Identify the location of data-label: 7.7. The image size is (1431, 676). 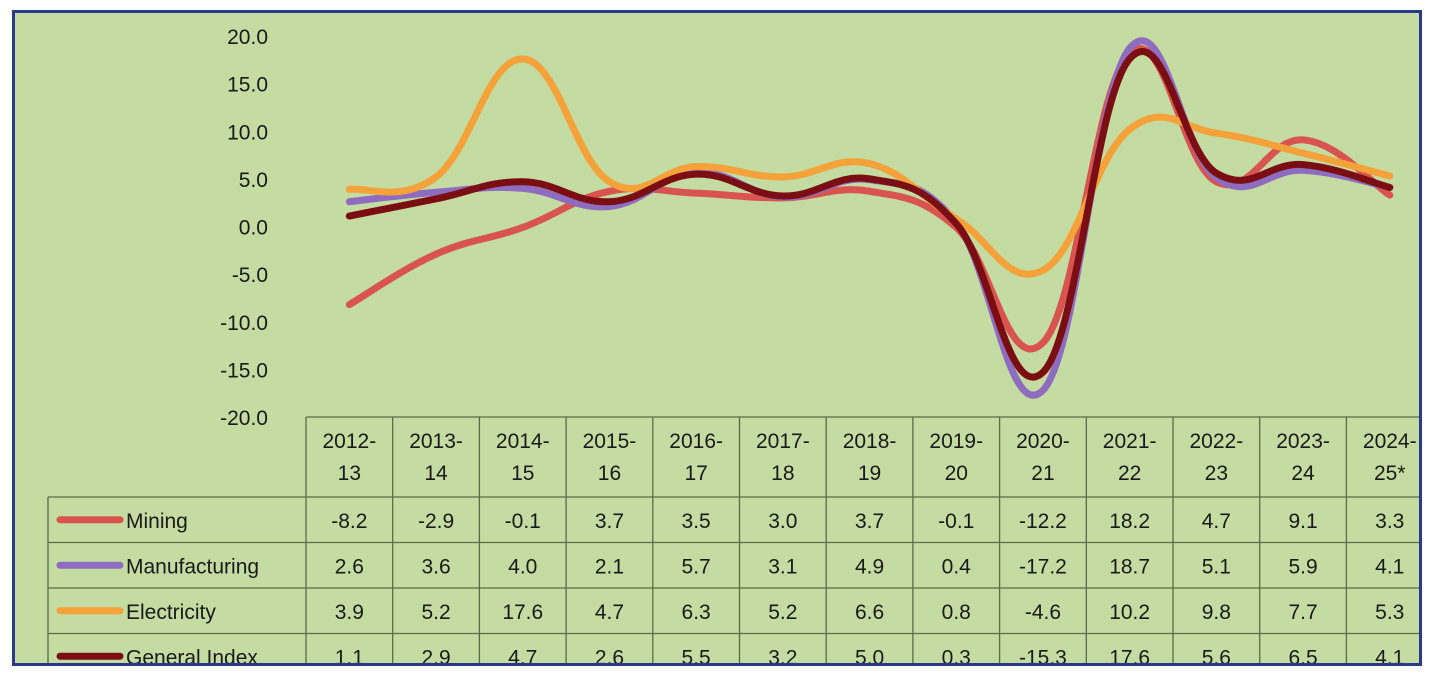
(1302, 612).